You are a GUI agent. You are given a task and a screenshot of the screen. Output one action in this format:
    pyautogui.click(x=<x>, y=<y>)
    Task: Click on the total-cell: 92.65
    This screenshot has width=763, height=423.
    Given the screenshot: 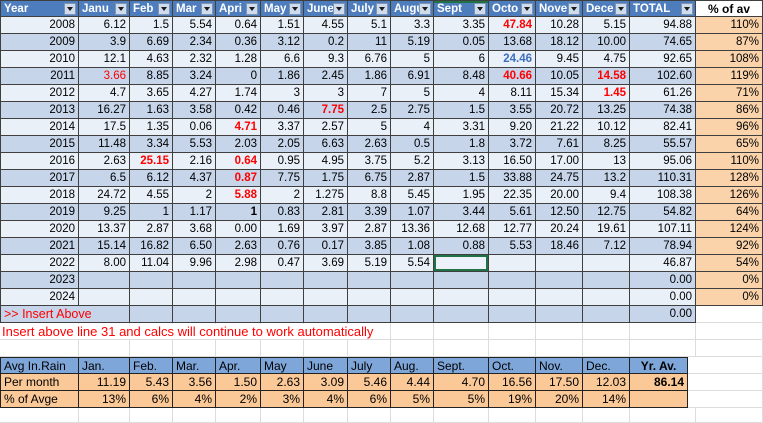 What is the action you would take?
    pyautogui.click(x=663, y=59)
    